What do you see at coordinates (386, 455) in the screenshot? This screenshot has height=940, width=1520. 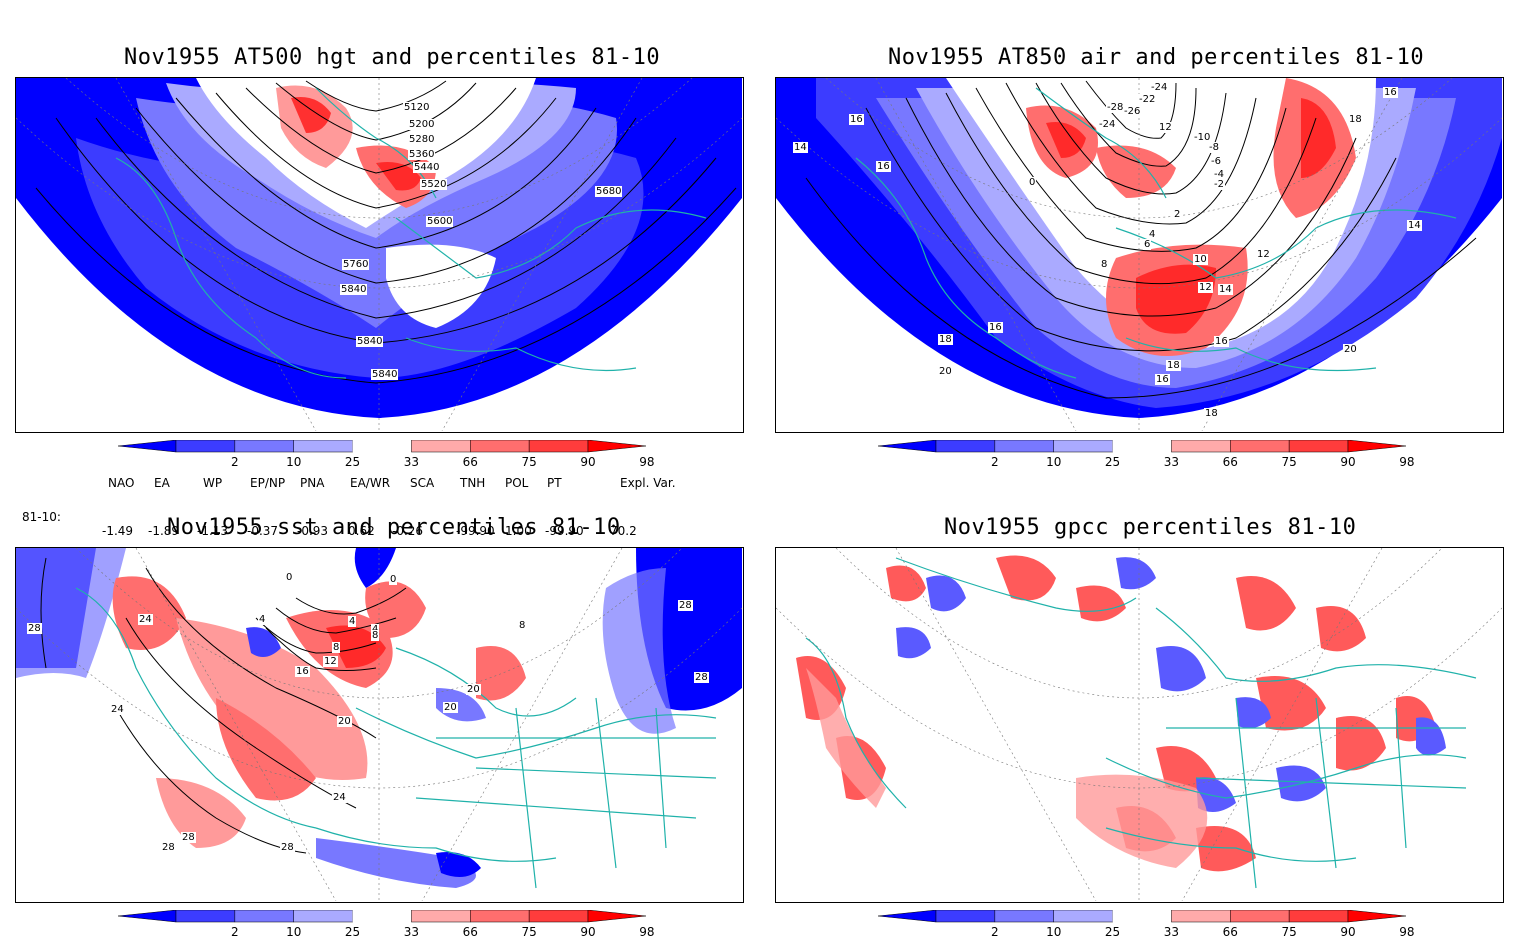 I see `colorbar-hgt500: 2 10 25 33 66 75 90 98` at bounding box center [386, 455].